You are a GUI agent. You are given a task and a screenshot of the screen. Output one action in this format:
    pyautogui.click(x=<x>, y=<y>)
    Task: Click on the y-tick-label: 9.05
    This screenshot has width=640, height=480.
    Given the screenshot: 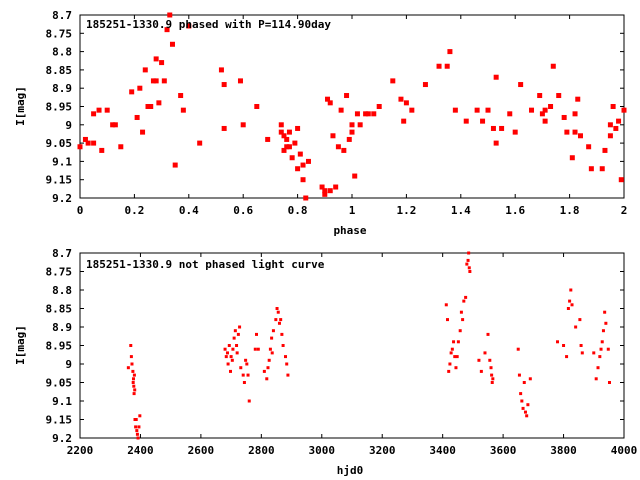 What is the action you would take?
    pyautogui.click(x=59, y=143)
    